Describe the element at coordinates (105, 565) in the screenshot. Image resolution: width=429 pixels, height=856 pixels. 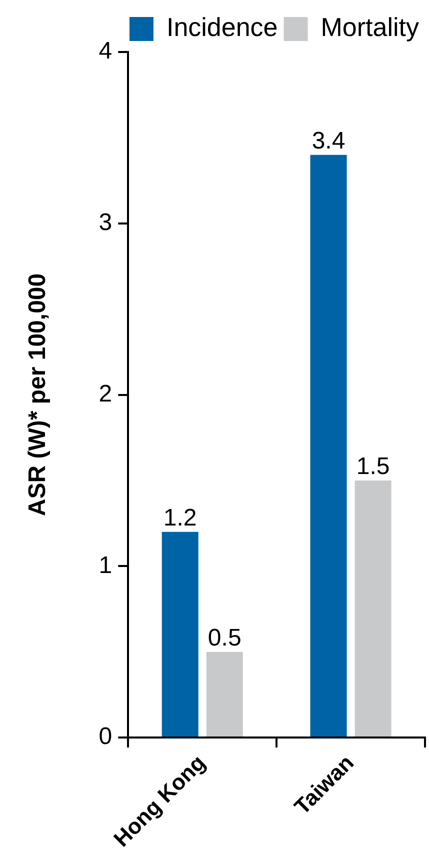
I see `y-tick-label: 1` at that location.